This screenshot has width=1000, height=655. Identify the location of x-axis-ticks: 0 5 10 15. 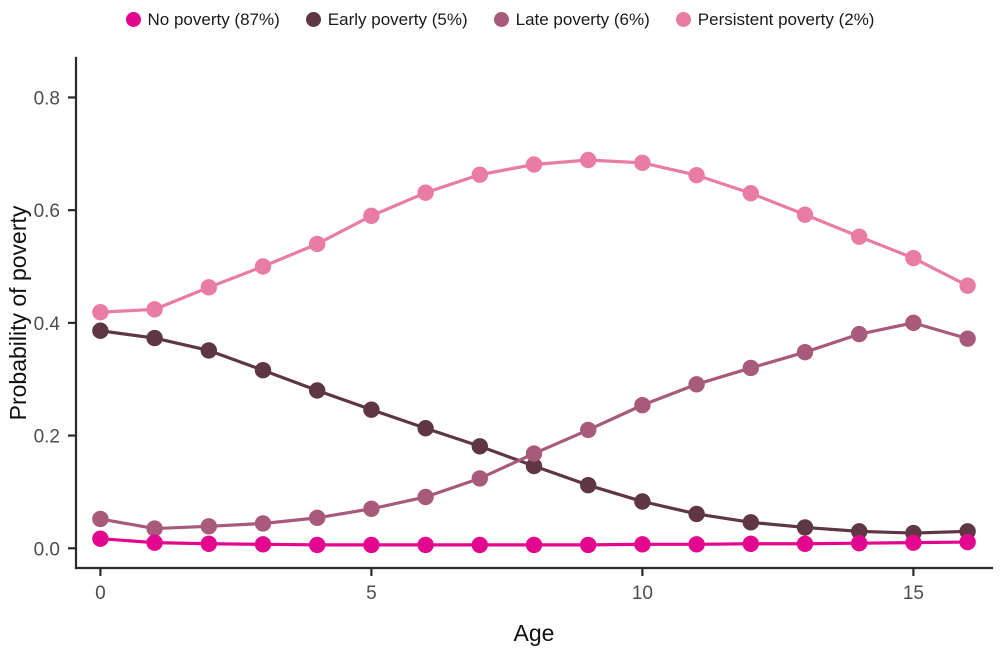
(509, 586).